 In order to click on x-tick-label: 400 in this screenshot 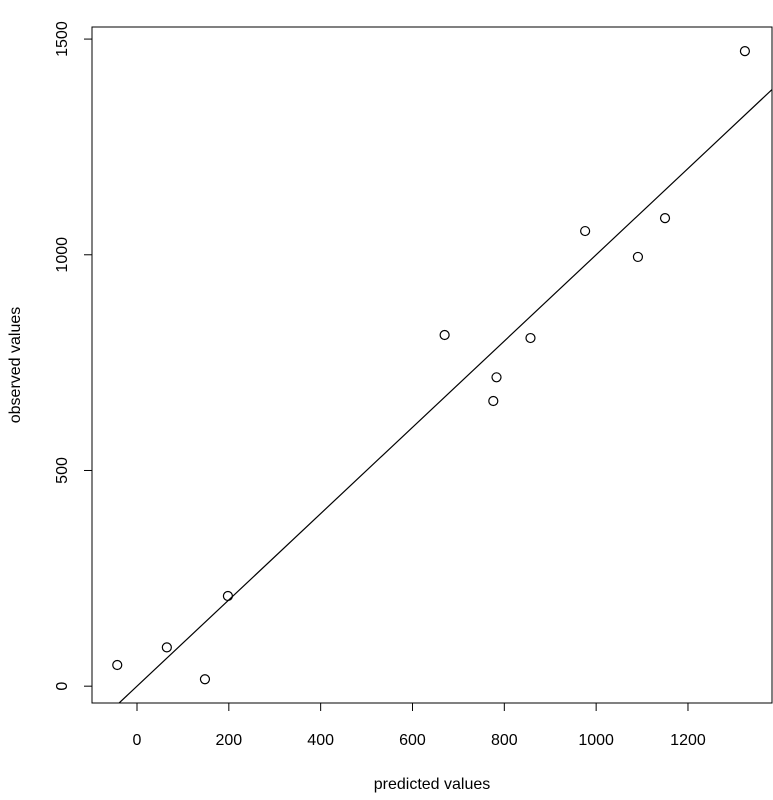, I will do `click(320, 740)`.